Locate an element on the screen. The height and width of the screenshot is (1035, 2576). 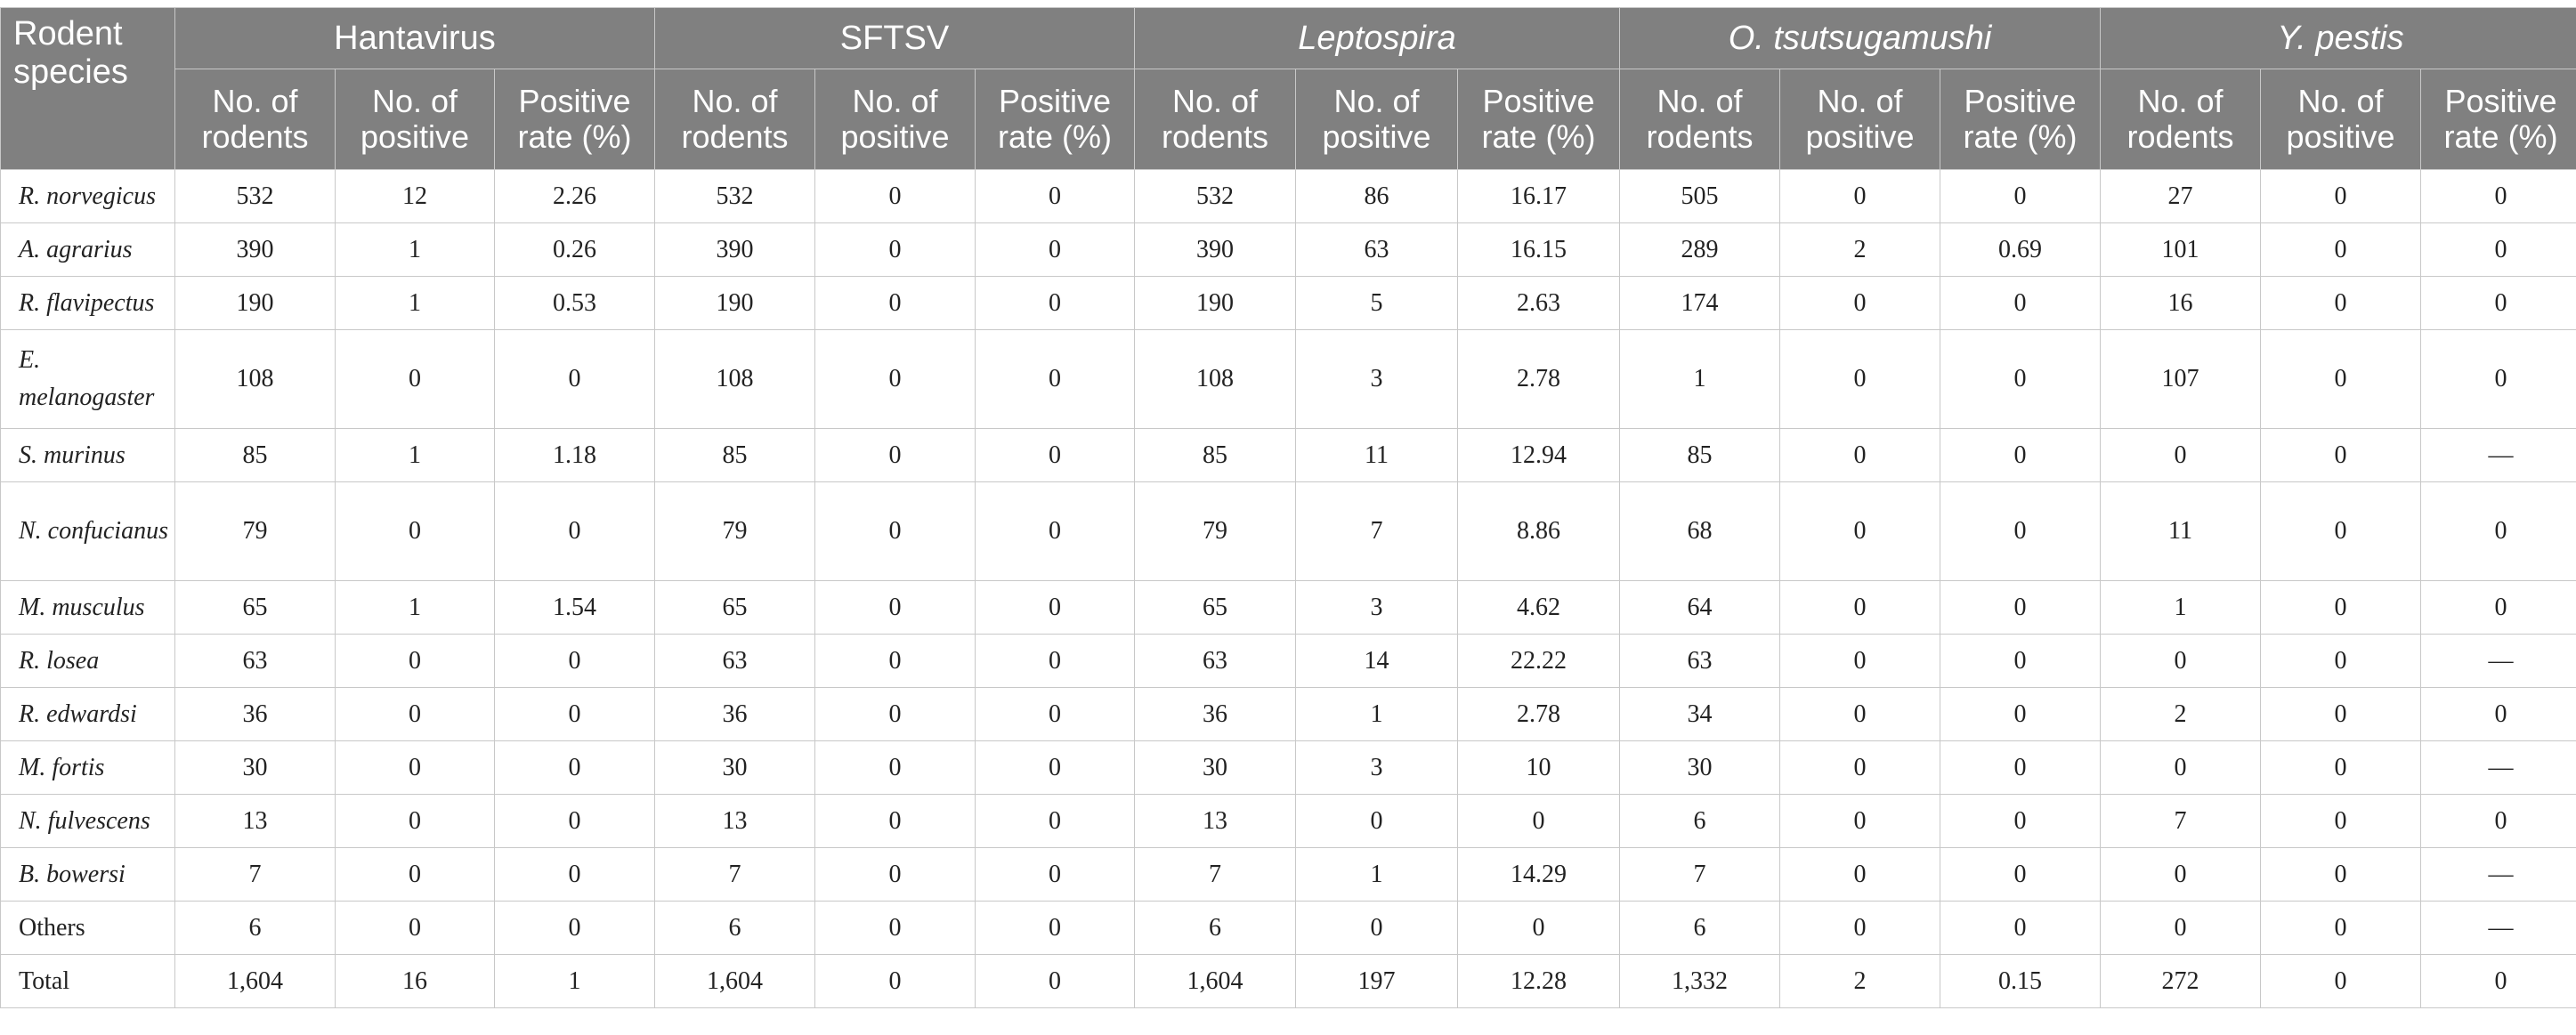
value-cell: — is located at coordinates (2498, 874).